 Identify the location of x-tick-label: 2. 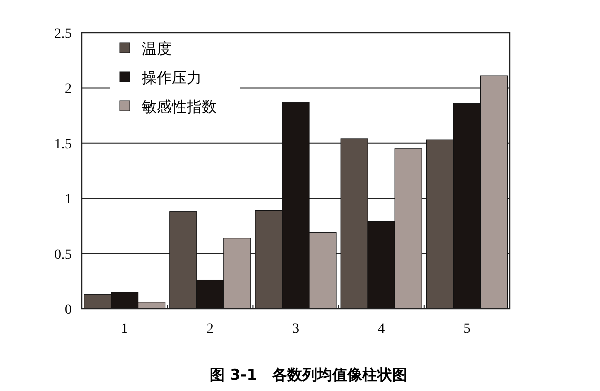
(210, 329).